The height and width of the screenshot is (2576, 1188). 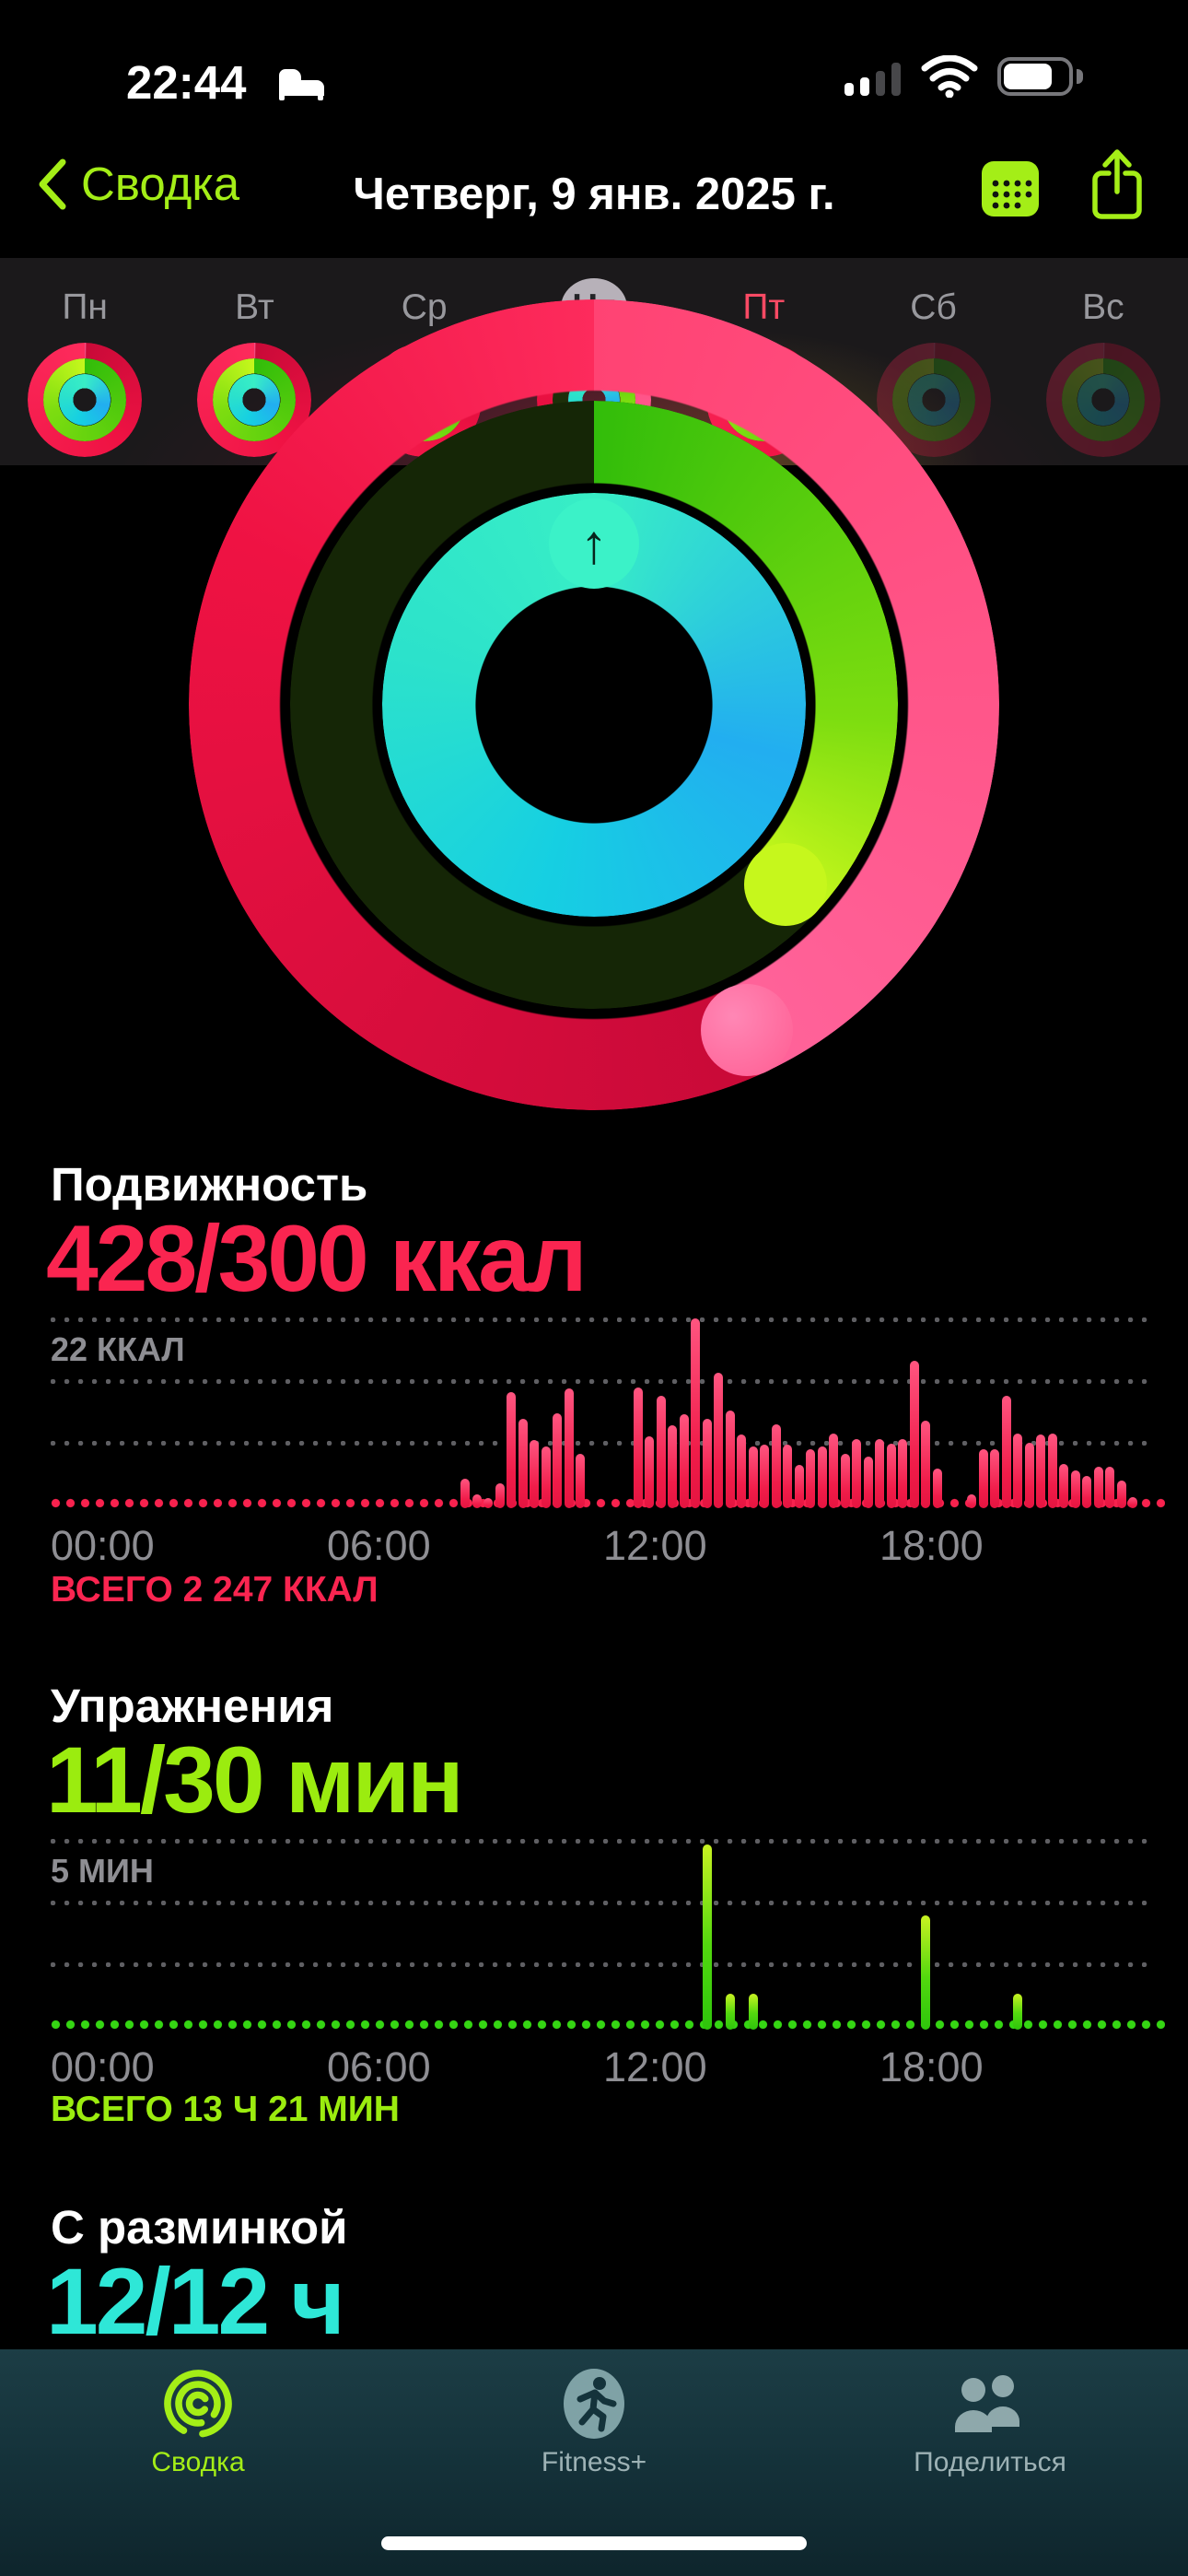 I want to click on day-column-Пн: Пн, so click(x=84, y=361).